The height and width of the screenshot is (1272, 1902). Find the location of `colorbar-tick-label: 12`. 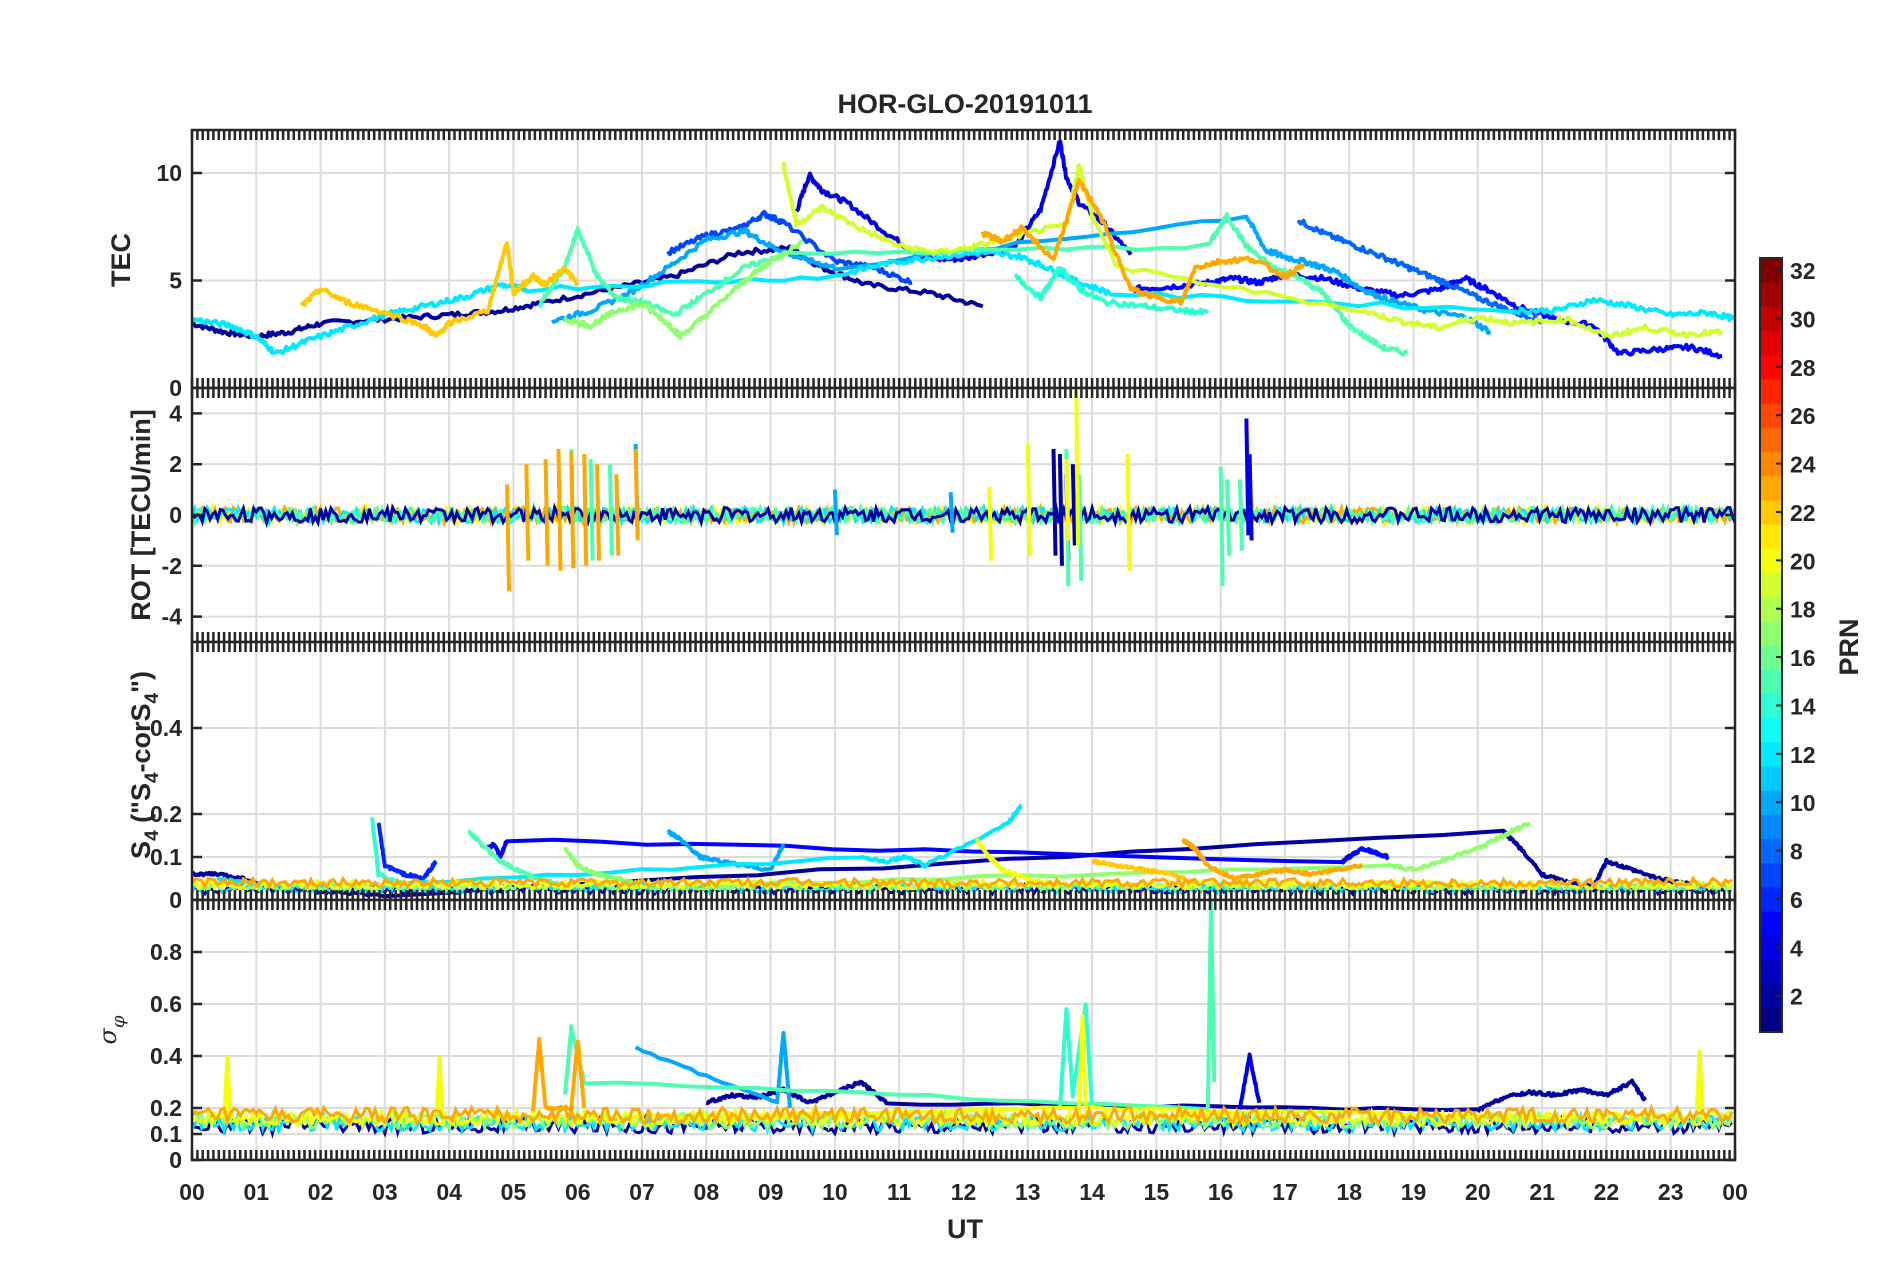

colorbar-tick-label: 12 is located at coordinates (1803, 755).